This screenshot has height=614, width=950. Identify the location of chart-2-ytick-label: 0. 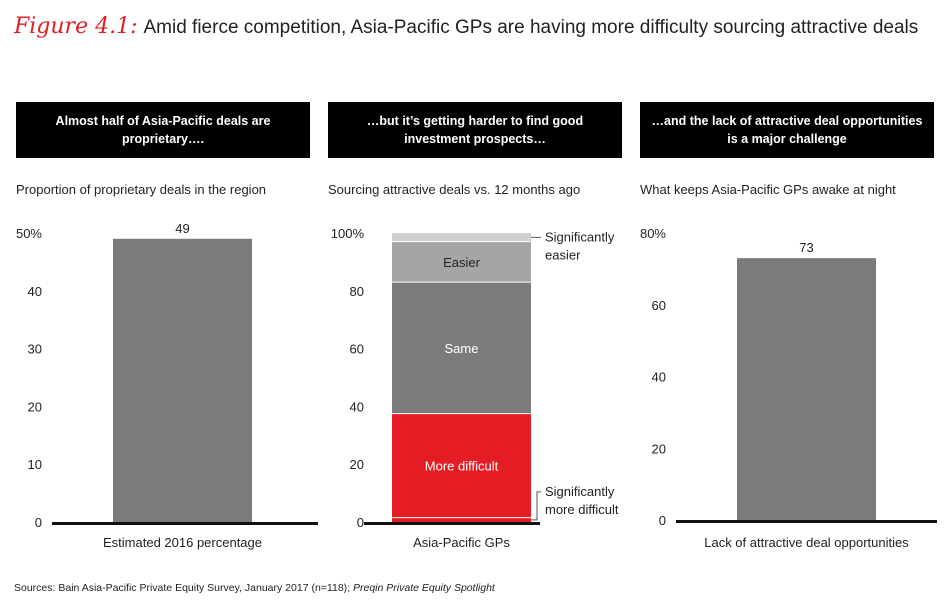
(360, 522).